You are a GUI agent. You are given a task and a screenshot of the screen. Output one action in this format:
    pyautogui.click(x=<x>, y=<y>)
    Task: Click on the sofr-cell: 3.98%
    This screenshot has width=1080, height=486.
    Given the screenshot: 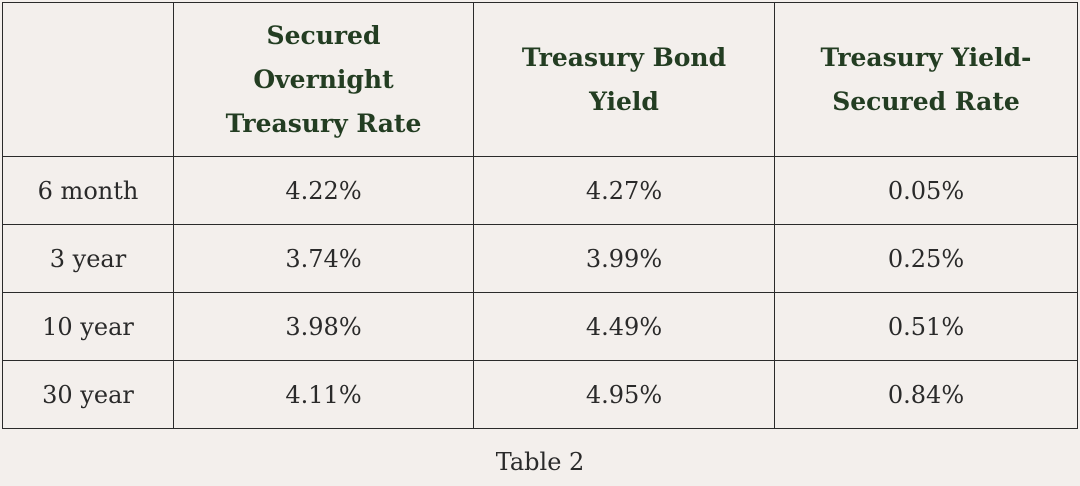 What is the action you would take?
    pyautogui.click(x=323, y=326)
    